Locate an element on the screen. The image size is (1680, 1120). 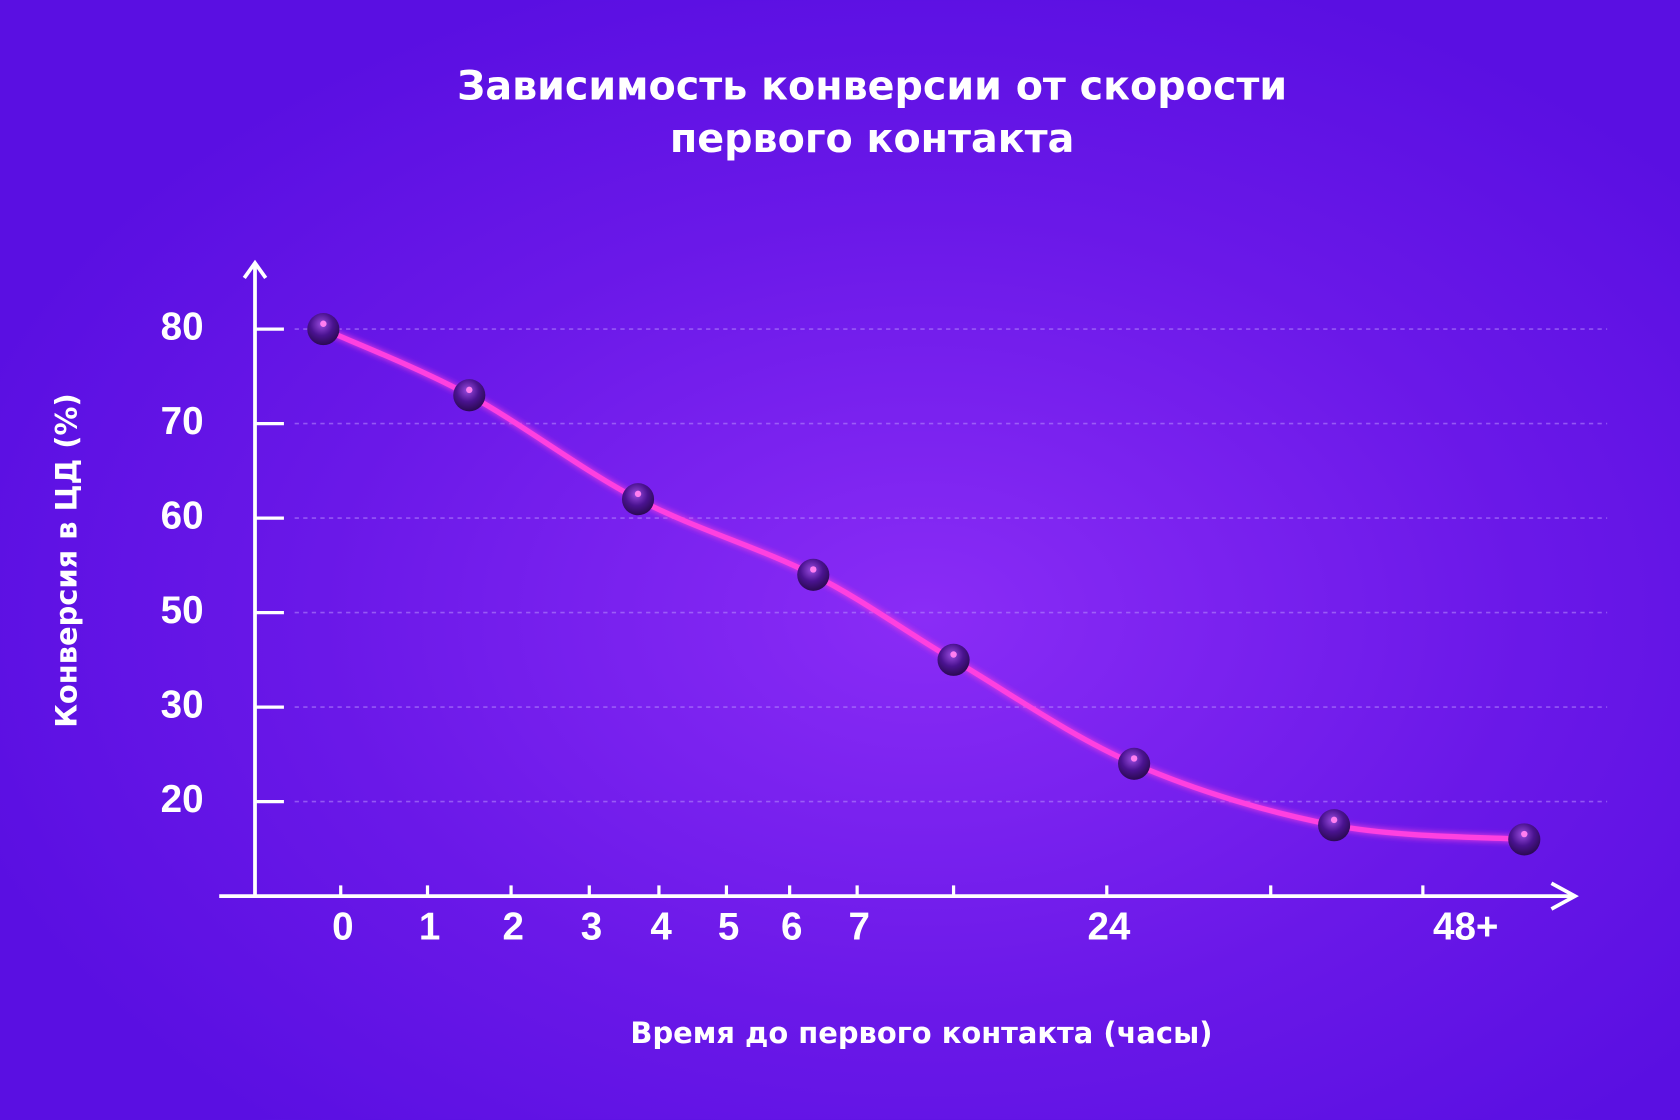
x-tick-label: 3 is located at coordinates (591, 927).